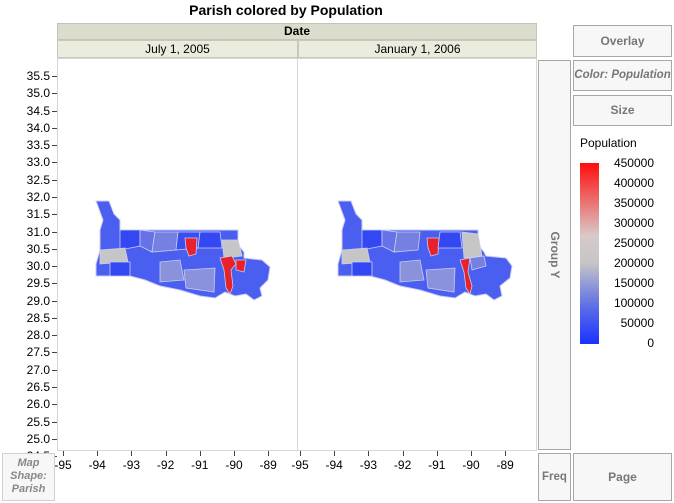 Image resolution: width=674 pixels, height=503 pixels. I want to click on legend-label: 150000, so click(633, 283).